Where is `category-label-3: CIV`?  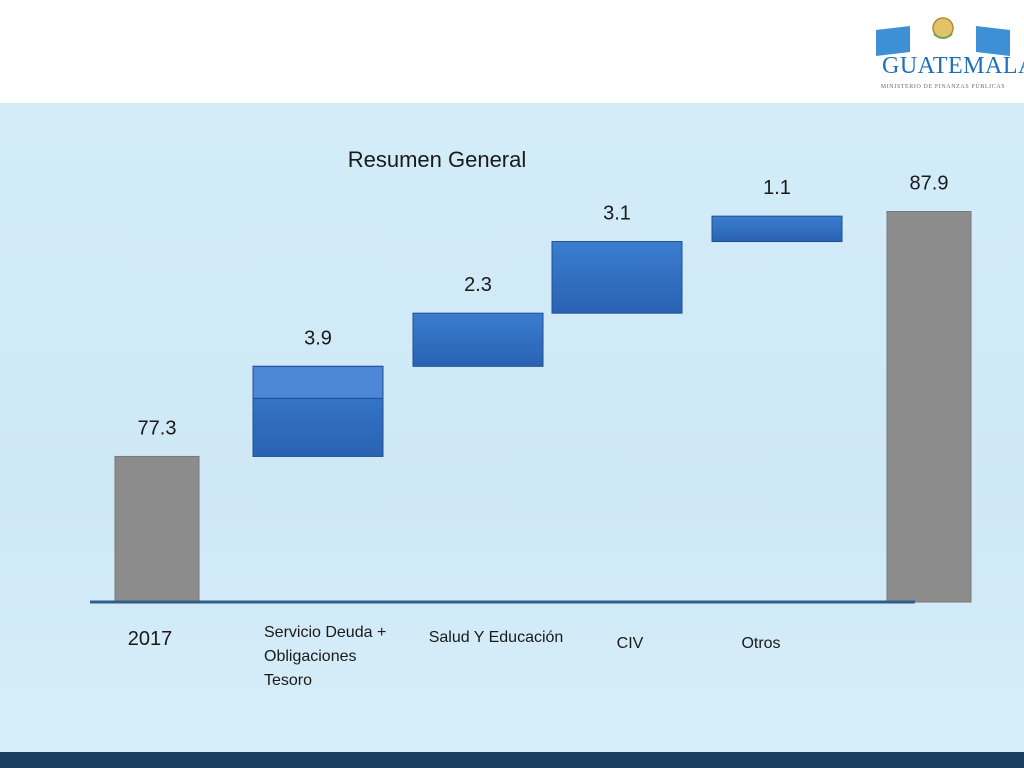
category-label-3: CIV is located at coordinates (630, 643).